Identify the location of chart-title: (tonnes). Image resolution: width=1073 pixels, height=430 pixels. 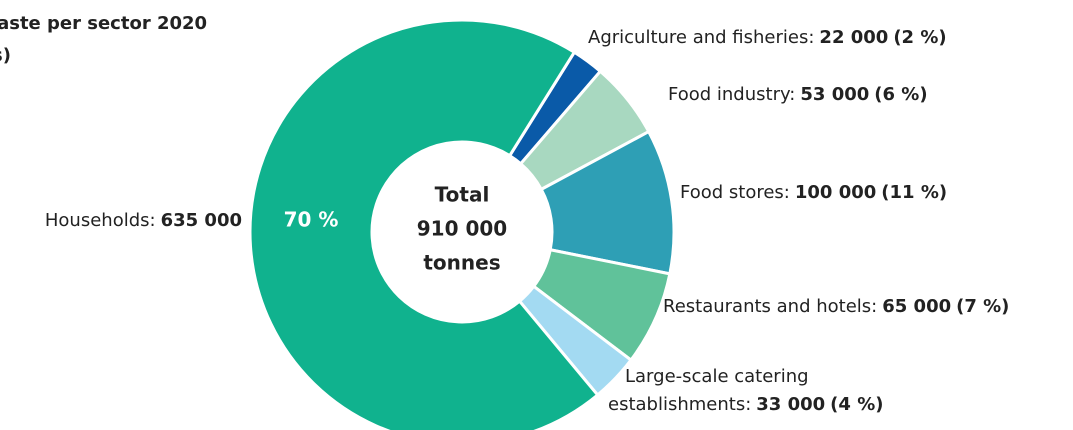
(5, 55).